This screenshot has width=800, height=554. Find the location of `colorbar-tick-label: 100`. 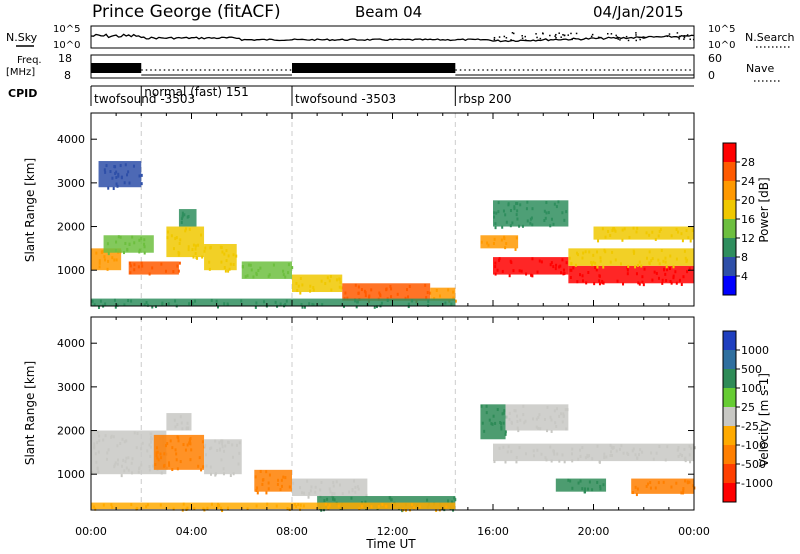

colorbar-tick-label: 100 is located at coordinates (751, 388).